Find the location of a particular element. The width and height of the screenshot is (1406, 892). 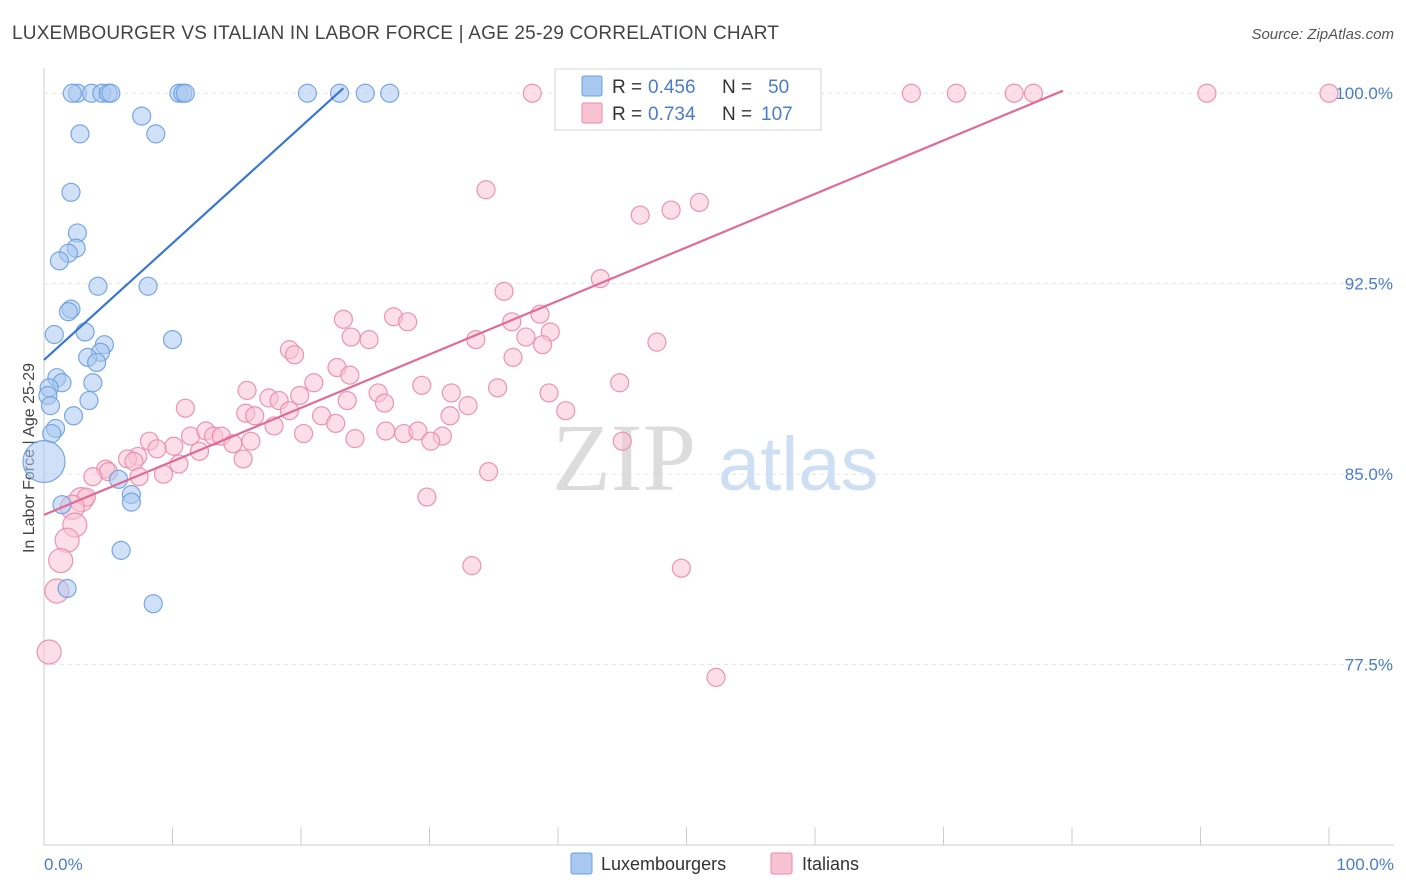

legend-r-value-italians: 0.734 is located at coordinates (672, 114).